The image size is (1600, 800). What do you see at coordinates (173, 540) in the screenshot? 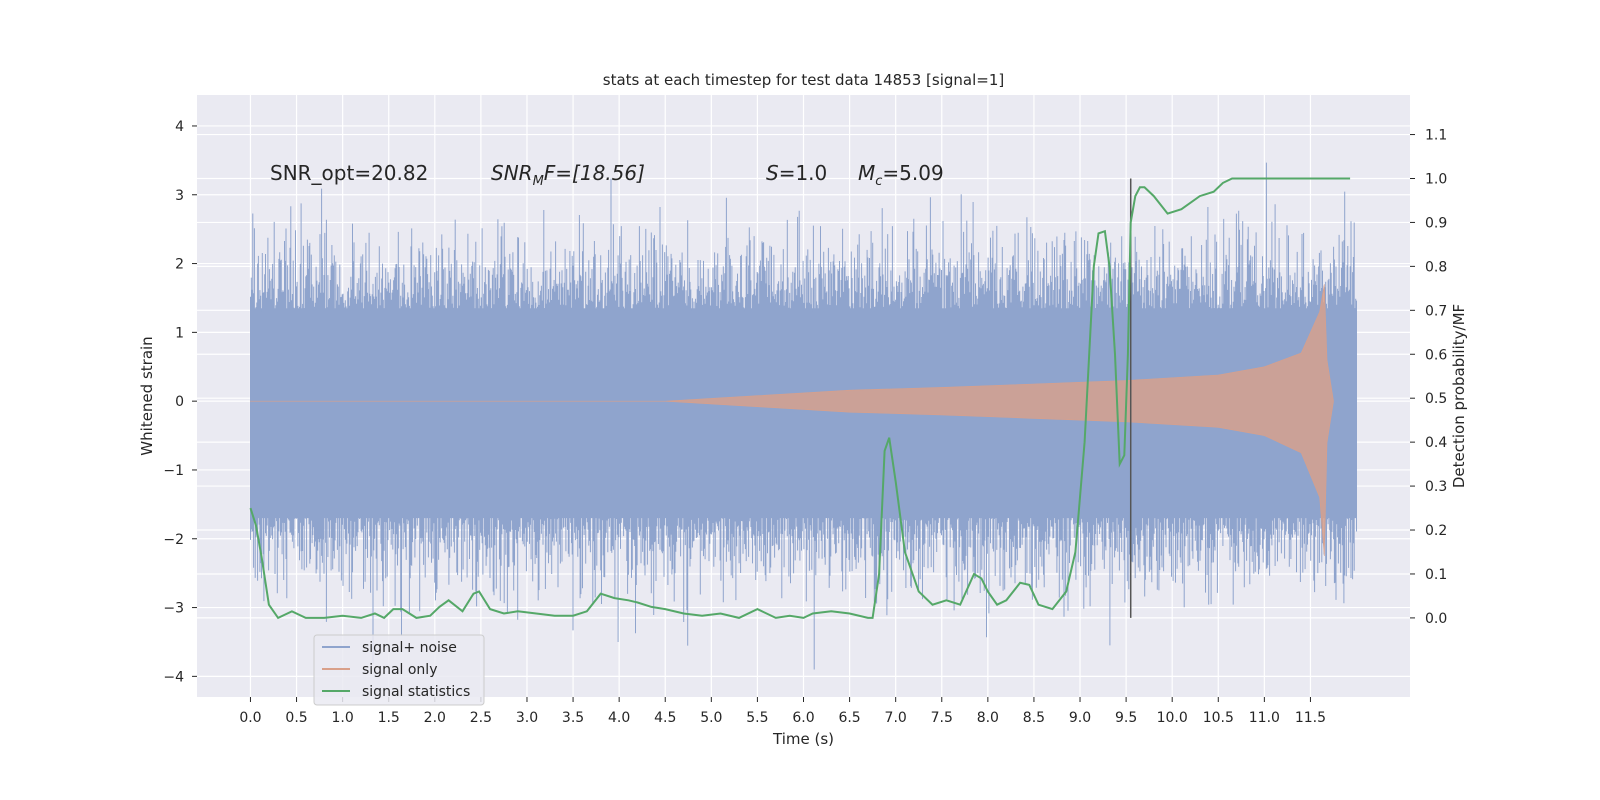
I see `y-tick-2: −2` at bounding box center [173, 540].